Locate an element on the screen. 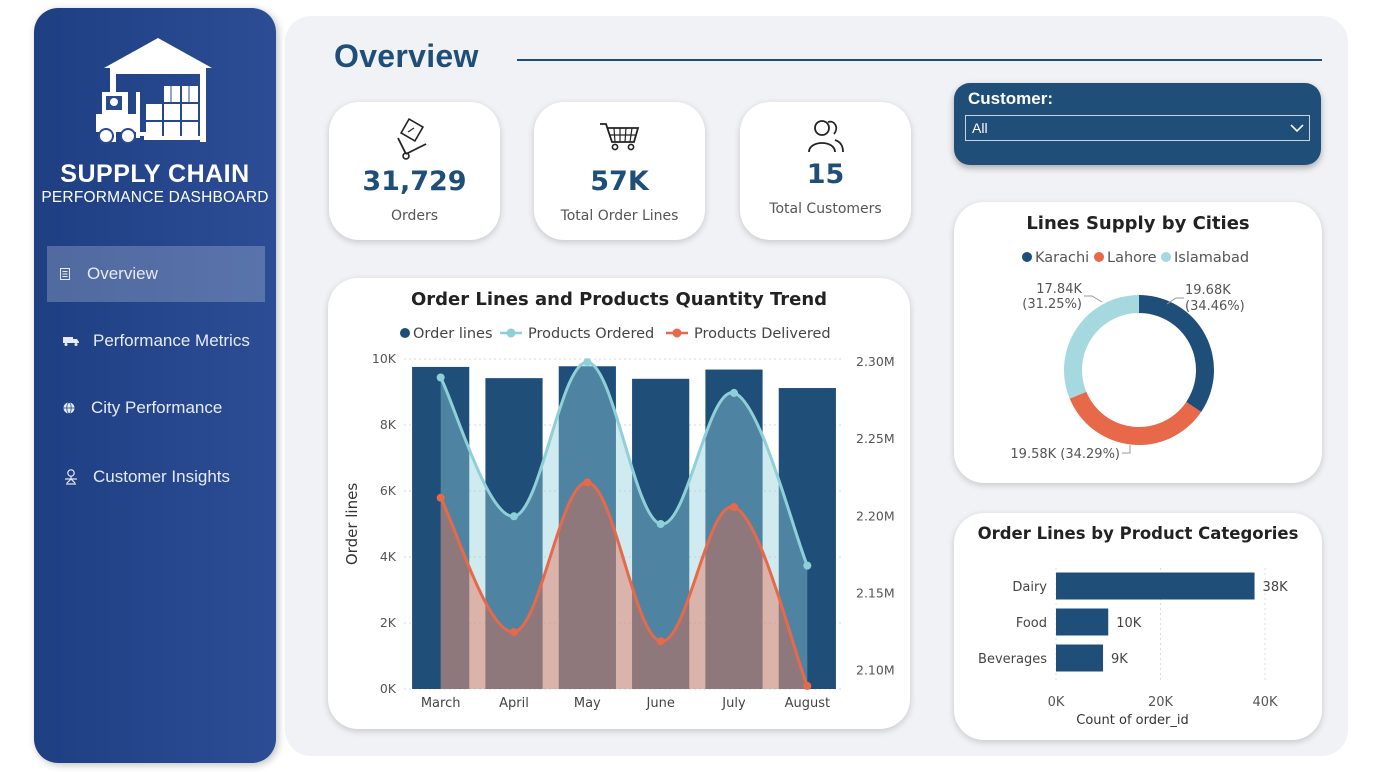  sidebar-item-customer-insights: Customer Insights is located at coordinates (156, 477).